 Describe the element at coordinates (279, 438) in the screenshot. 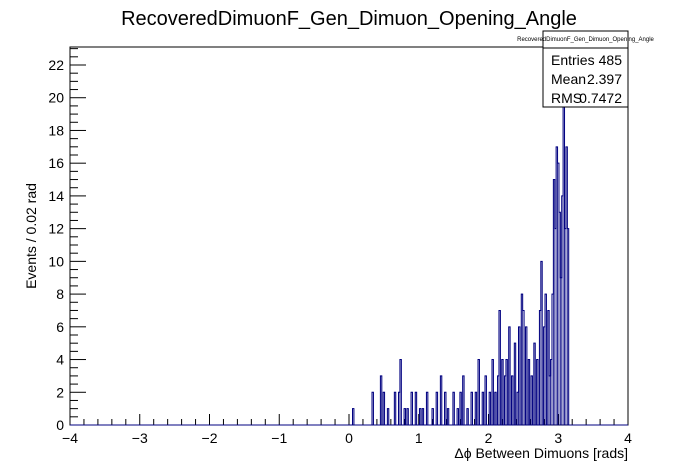

I see `x-tick-label: −1` at that location.